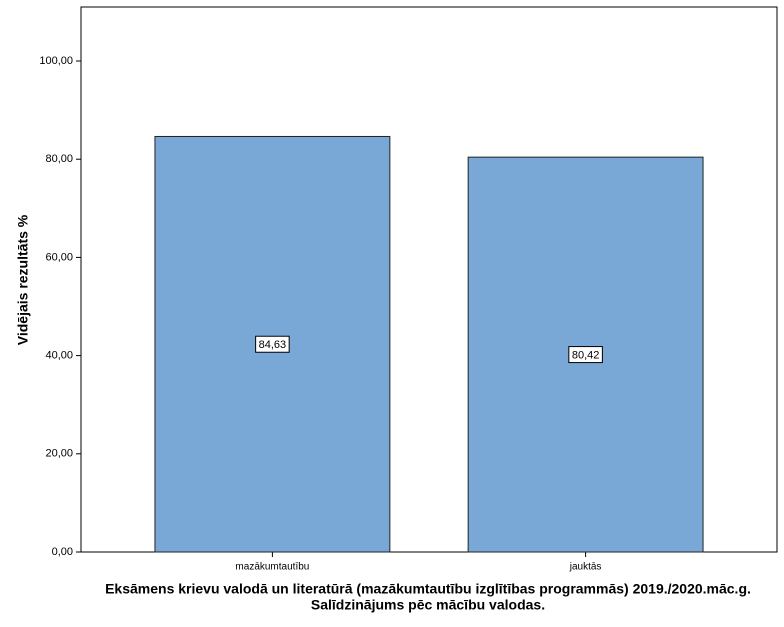 Image resolution: width=784 pixels, height=627 pixels. What do you see at coordinates (23, 279) in the screenshot?
I see `y-axis-title: Vidējais rezultāts %` at bounding box center [23, 279].